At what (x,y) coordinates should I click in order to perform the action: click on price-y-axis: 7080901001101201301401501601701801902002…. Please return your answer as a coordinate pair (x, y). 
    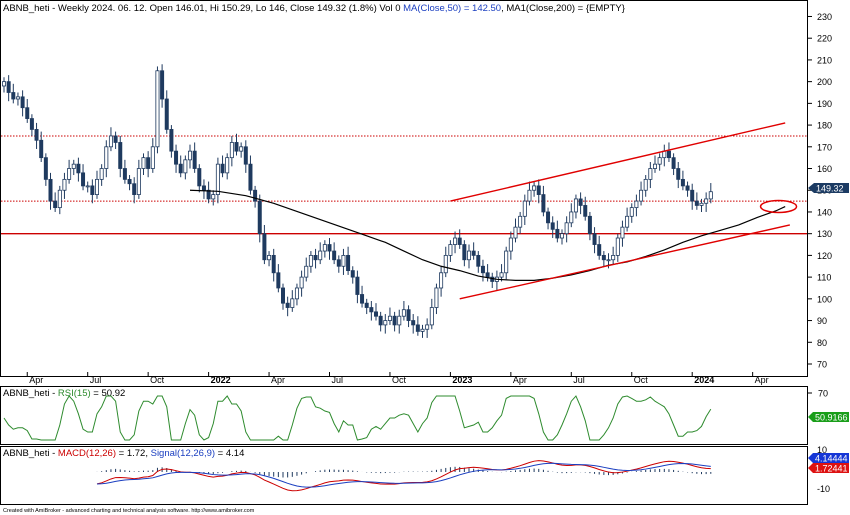
    Looking at the image, I should click on (820, 191).